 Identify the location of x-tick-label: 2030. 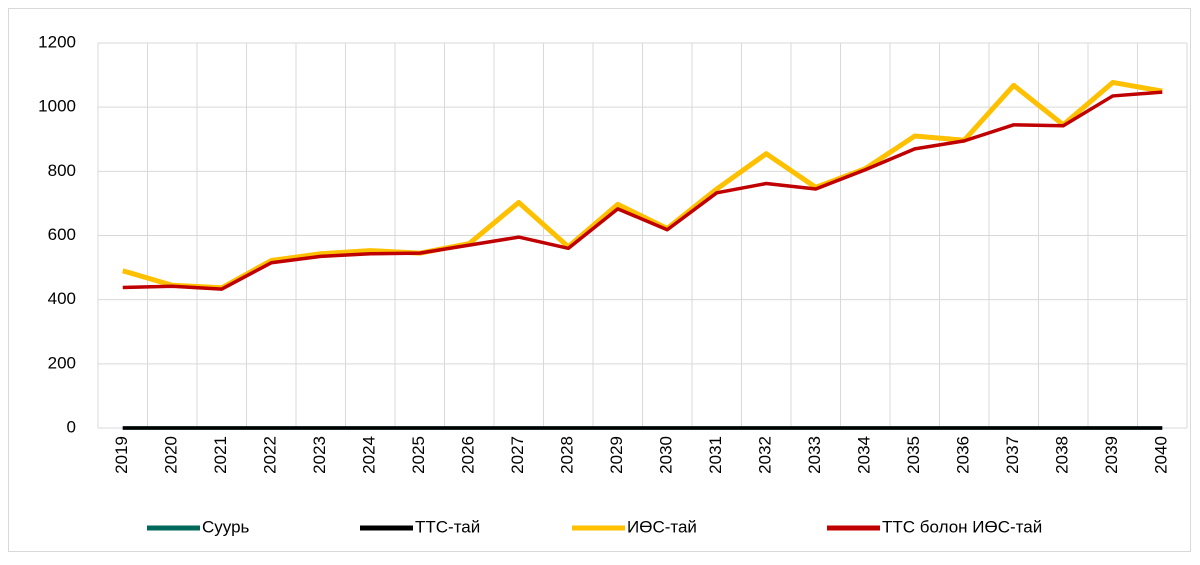
(666, 455).